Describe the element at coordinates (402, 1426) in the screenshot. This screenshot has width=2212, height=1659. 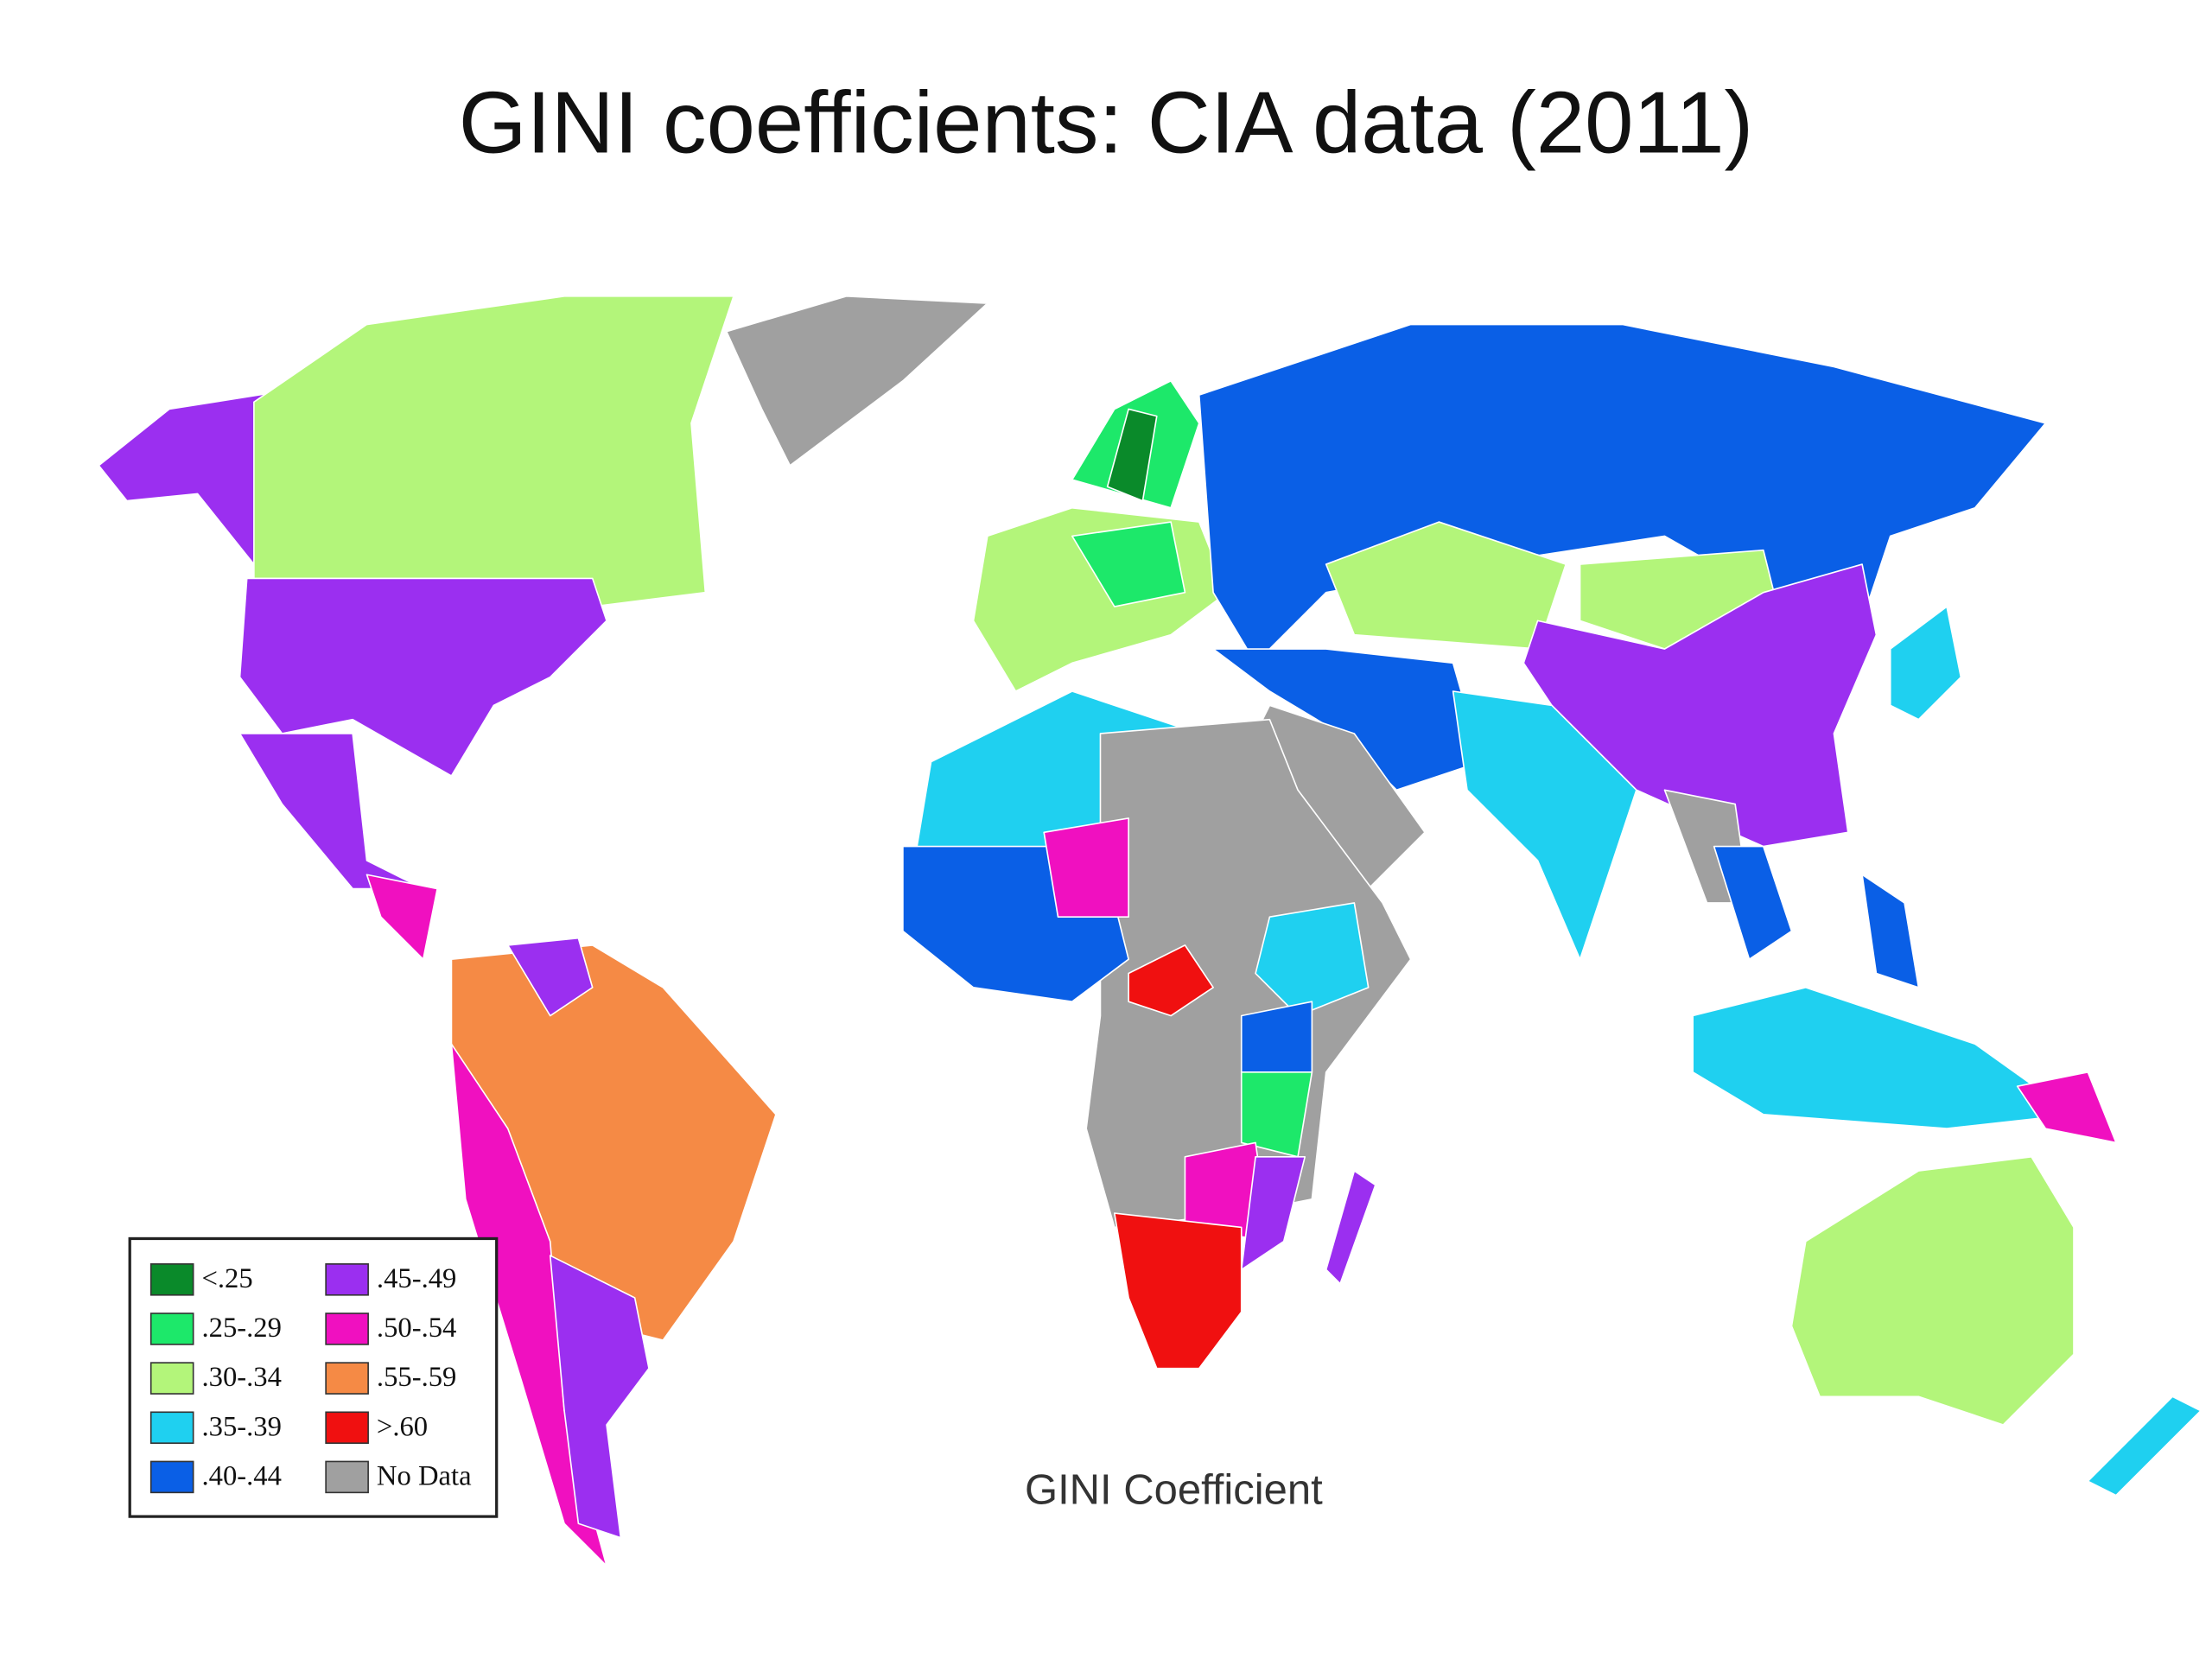
I see `legend-label: >.60` at that location.